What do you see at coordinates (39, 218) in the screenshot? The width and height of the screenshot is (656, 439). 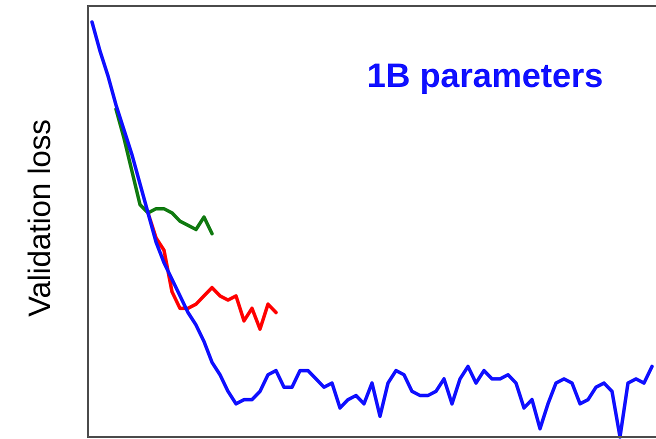 I see `y-axis-title: Validation loss` at bounding box center [39, 218].